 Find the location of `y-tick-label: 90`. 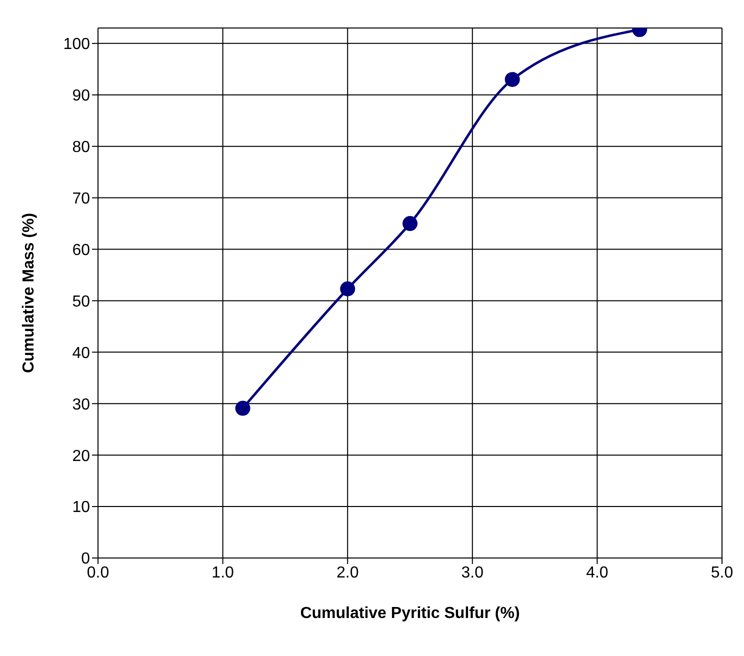

y-tick-label: 90 is located at coordinates (81, 96).